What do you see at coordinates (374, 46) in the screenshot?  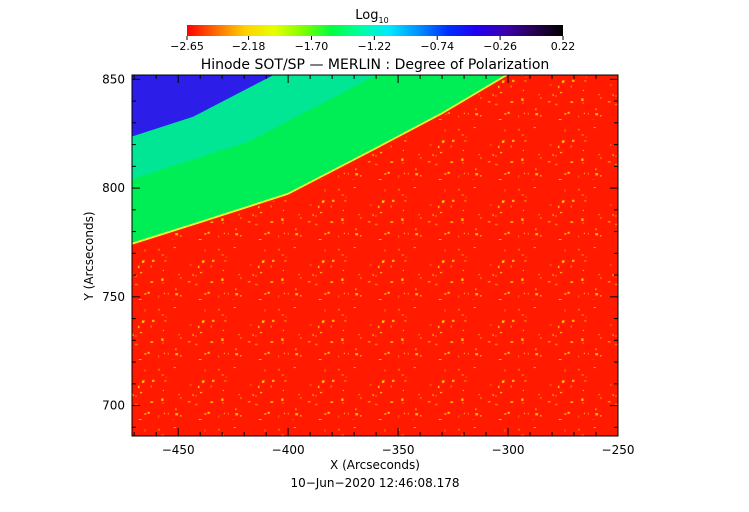 I see `colorbar-tick-label: −1.22` at bounding box center [374, 46].